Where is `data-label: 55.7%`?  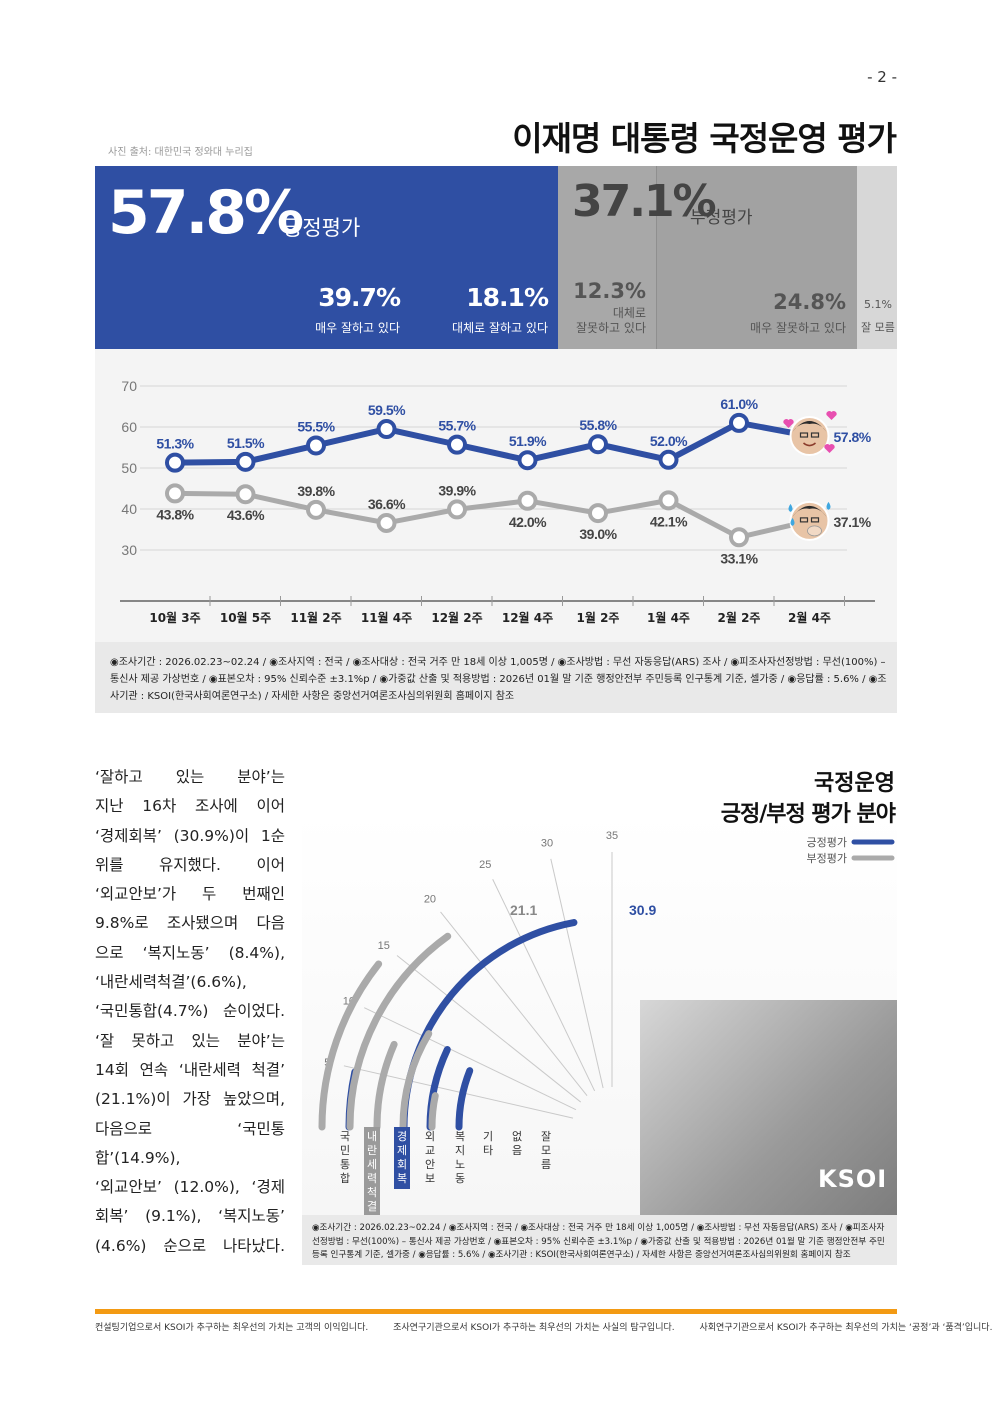
data-label: 55.7% is located at coordinates (457, 426).